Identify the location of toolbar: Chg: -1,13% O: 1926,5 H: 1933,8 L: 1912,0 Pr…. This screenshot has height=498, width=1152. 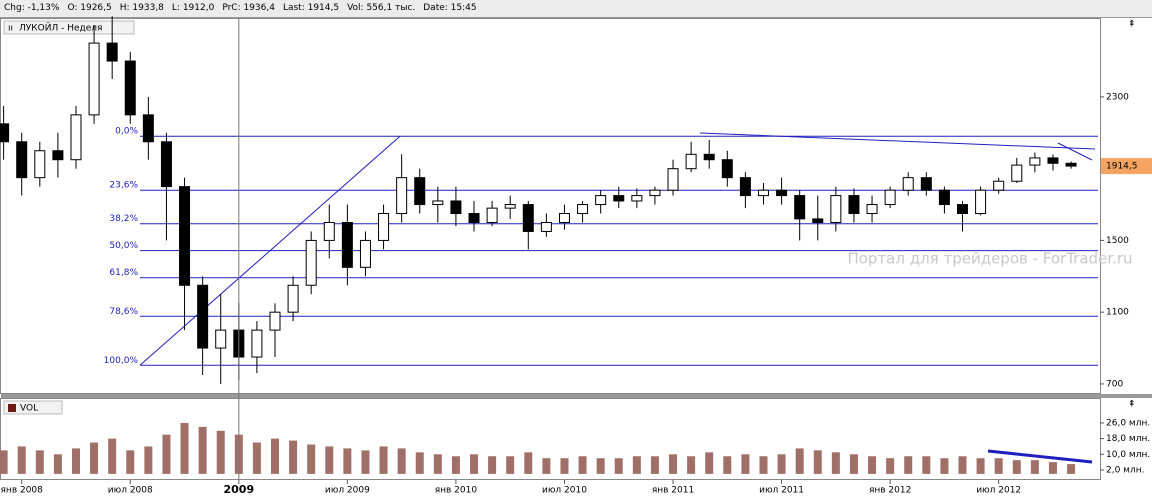
(576, 9).